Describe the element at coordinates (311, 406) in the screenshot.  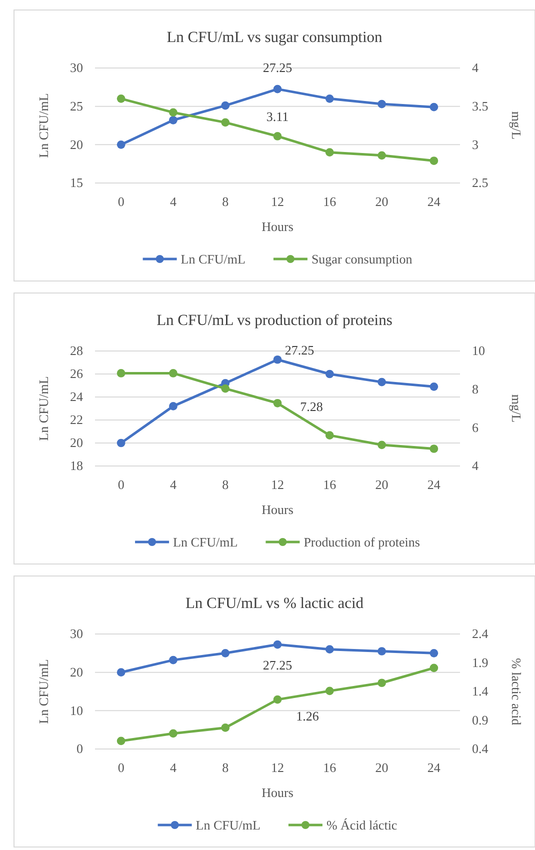
I see `data-label: 7.28` at that location.